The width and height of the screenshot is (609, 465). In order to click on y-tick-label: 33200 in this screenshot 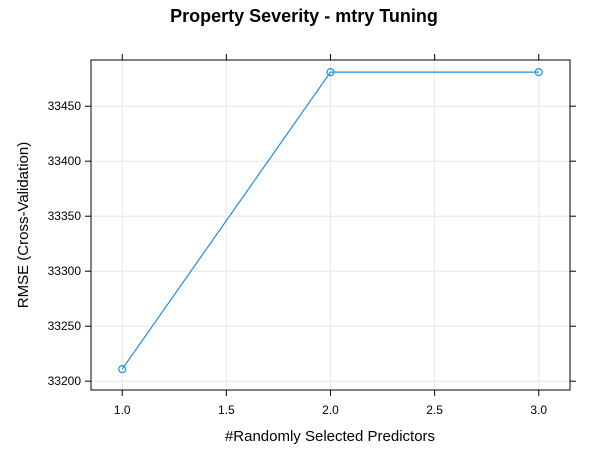, I will do `click(65, 381)`.